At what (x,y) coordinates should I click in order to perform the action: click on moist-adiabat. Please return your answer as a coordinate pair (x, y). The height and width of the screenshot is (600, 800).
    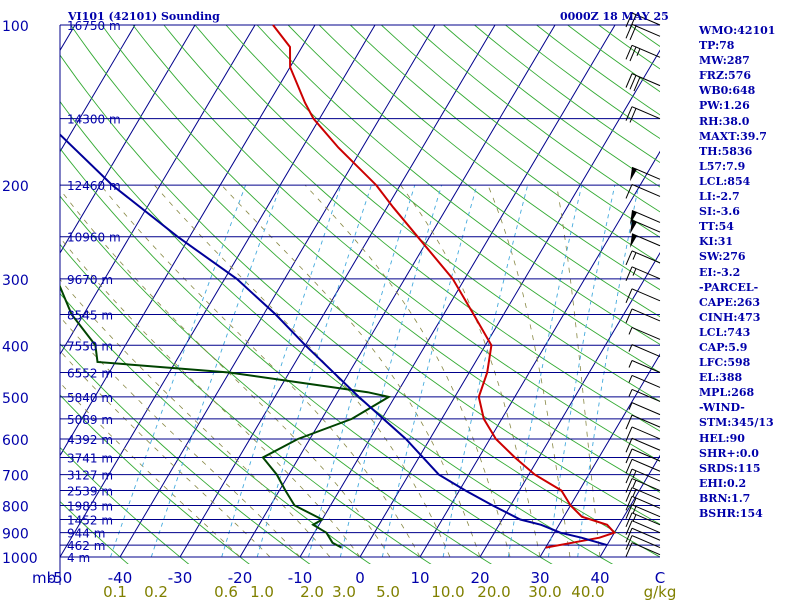
    Looking at the image, I should click on (180, 437).